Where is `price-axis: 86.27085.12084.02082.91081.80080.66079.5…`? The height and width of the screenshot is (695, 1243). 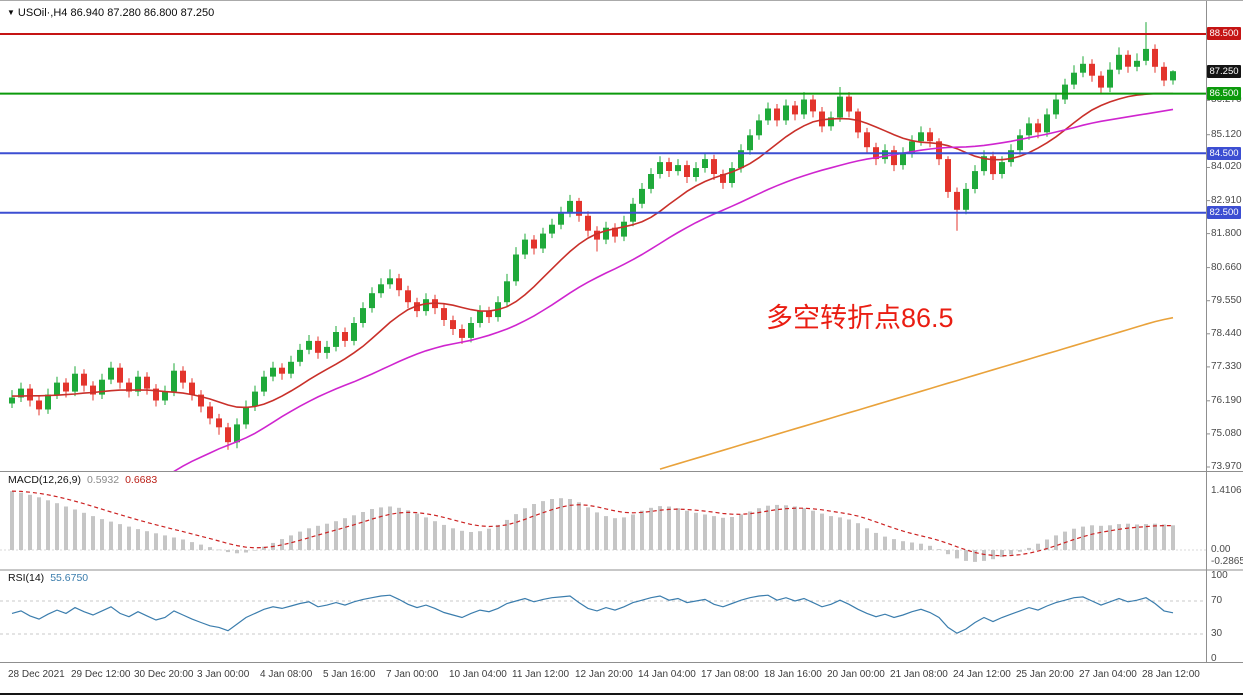 price-axis: 86.27085.12084.02082.91081.80080.66079.5… is located at coordinates (1224, 332).